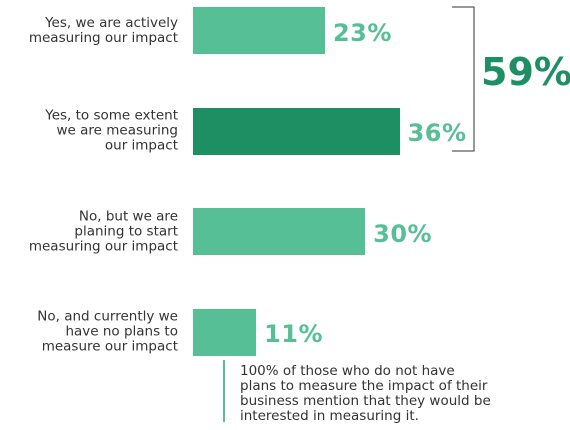 The width and height of the screenshot is (570, 430). What do you see at coordinates (525, 72) in the screenshot?
I see `bracket-label: 59%` at bounding box center [525, 72].